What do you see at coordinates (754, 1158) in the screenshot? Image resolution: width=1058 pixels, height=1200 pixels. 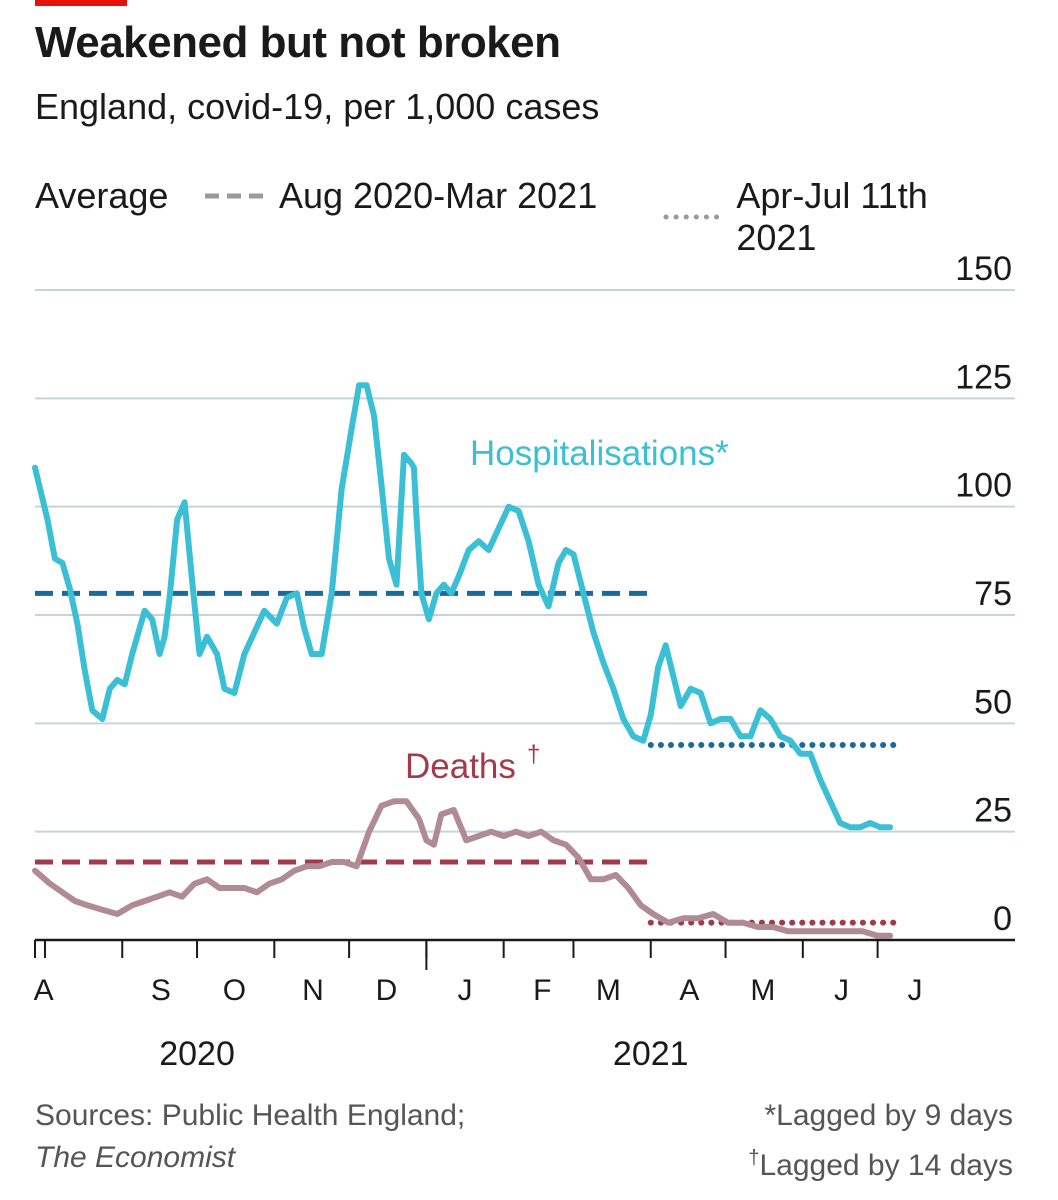 I see `footnote-deaths-mark: †` at bounding box center [754, 1158].